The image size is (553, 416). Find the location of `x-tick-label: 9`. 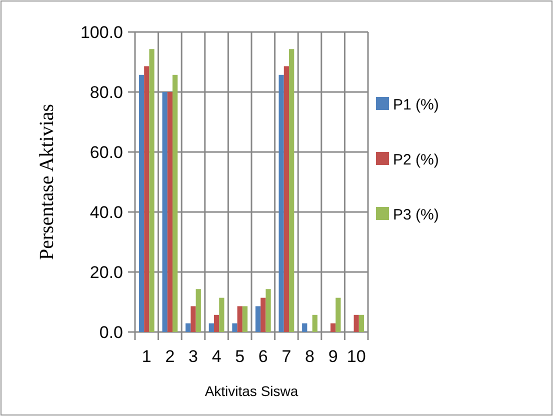

x-tick-label: 9 is located at coordinates (333, 356).